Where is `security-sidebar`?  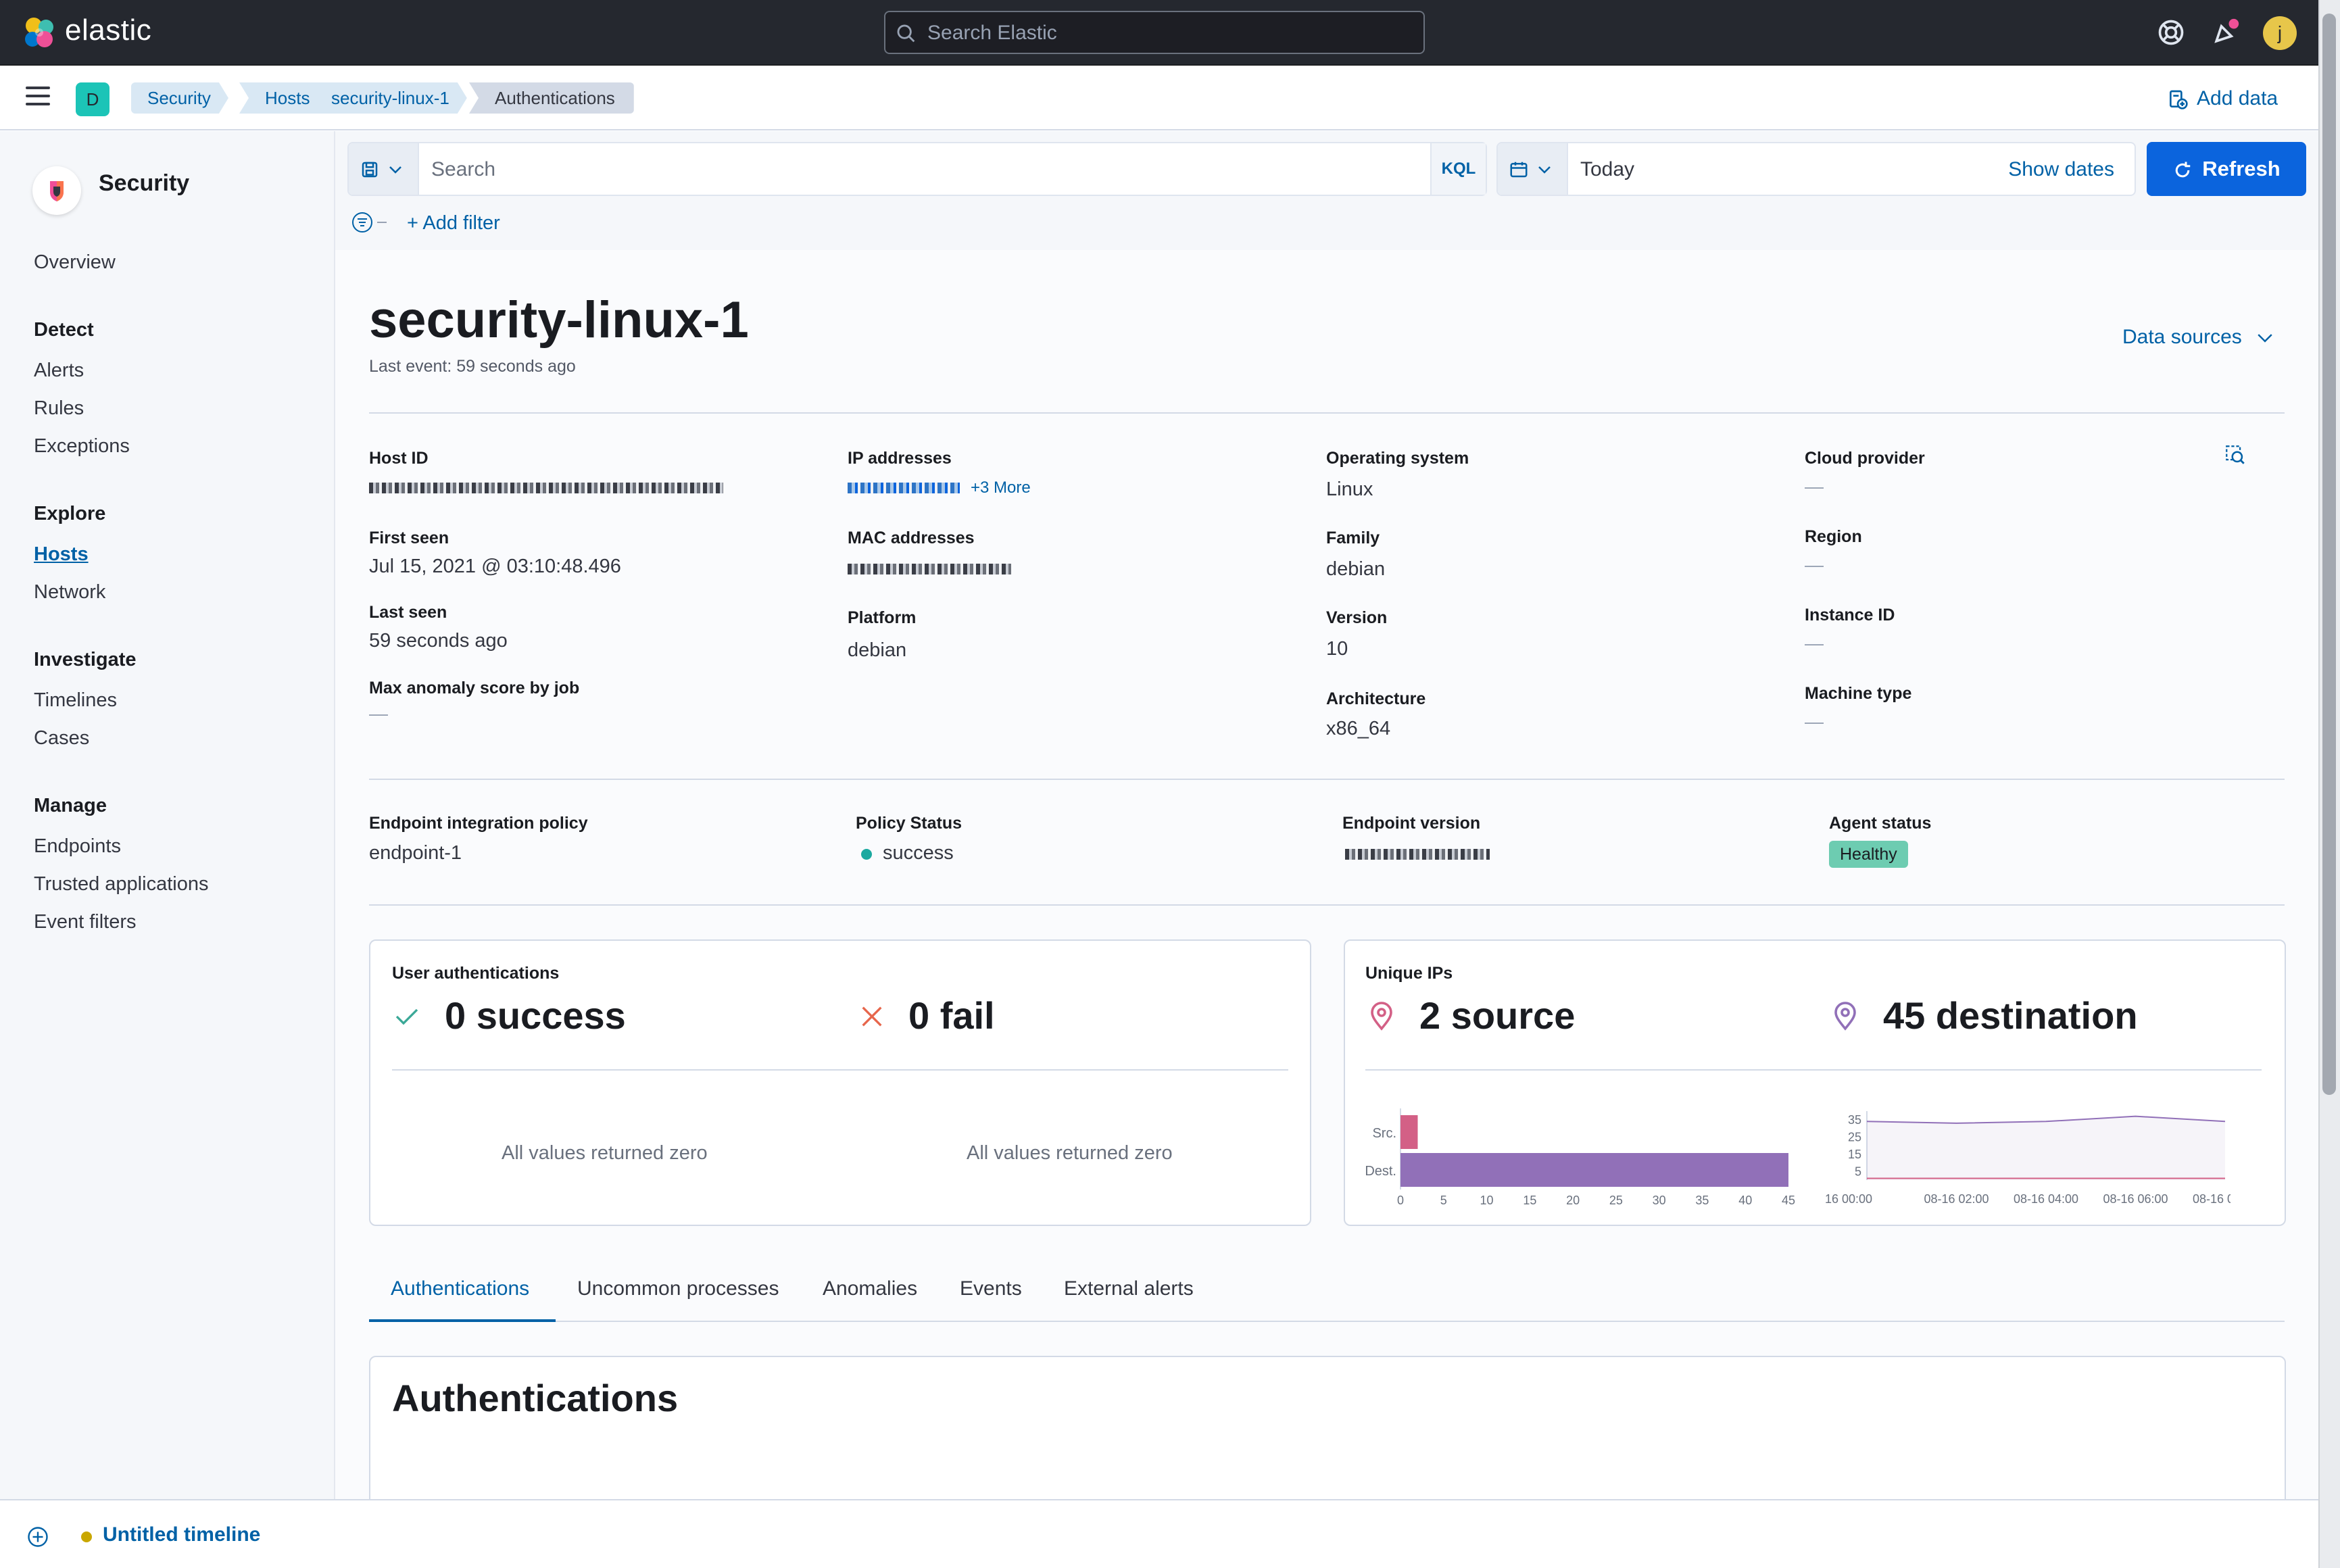
security-sidebar is located at coordinates (167, 815).